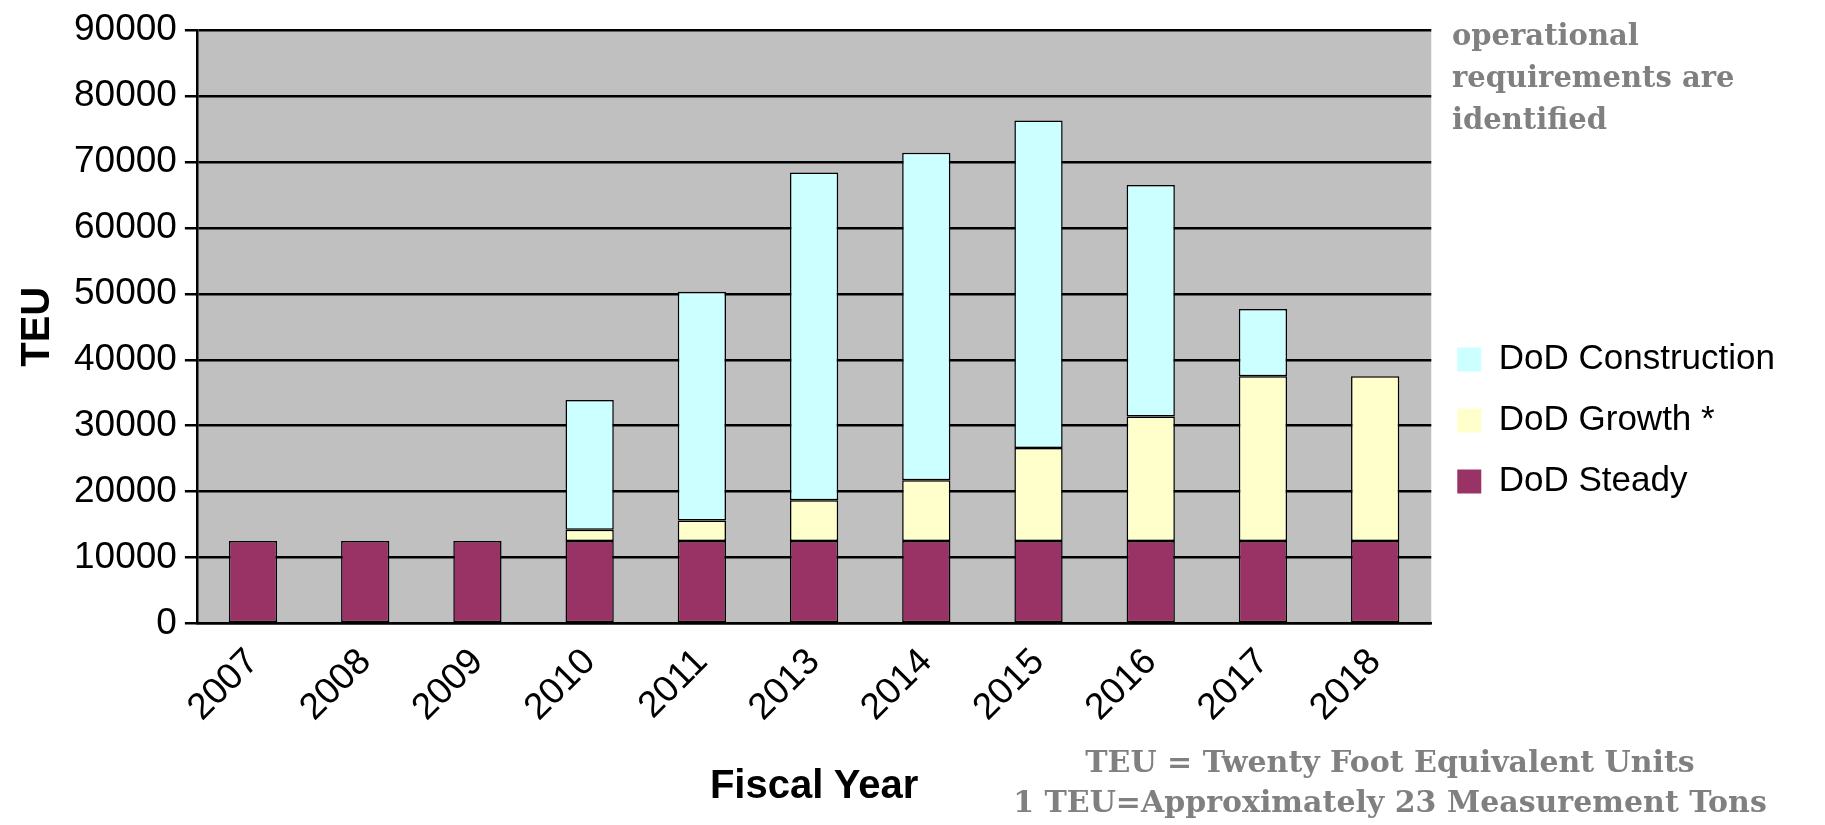 The height and width of the screenshot is (825, 1825). What do you see at coordinates (1390, 782) in the screenshot?
I see `text: TEU = Twenty Foot Equivalent Units 1 TEU=Approximately 23 Measurement Tons` at bounding box center [1390, 782].